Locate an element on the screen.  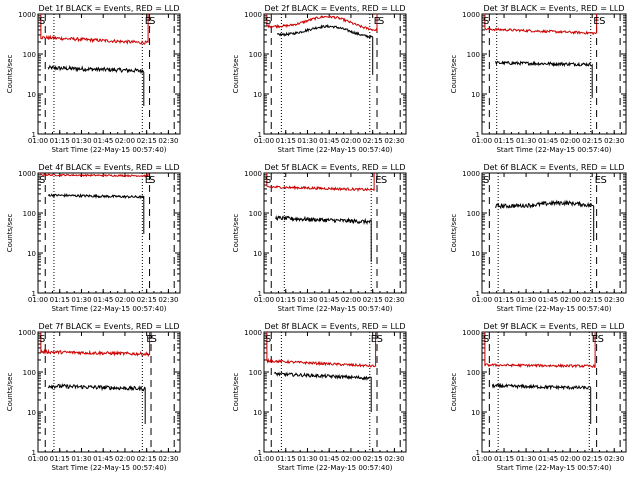
panel-title: Det 2f BLACK = Events, RED = LLD is located at coordinates (334, 8).